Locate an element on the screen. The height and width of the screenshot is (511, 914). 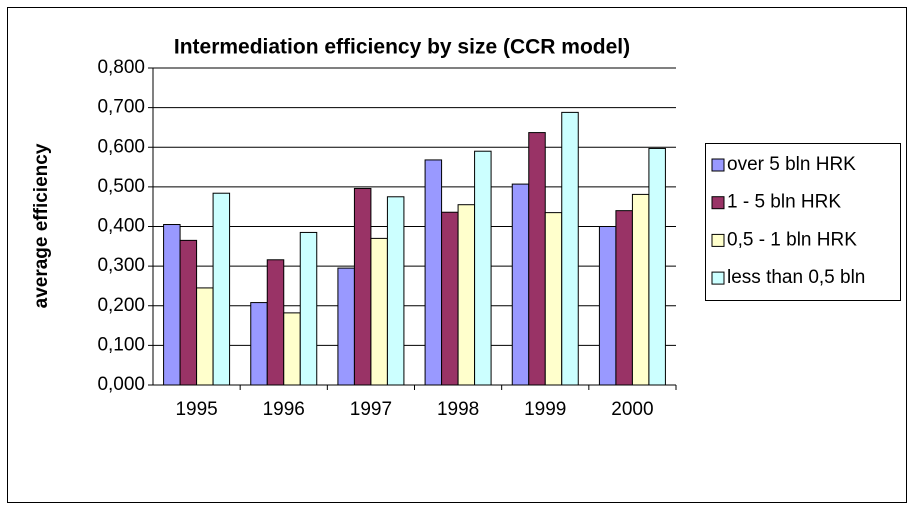
y-tick-label: 0,500 is located at coordinates (121, 186).